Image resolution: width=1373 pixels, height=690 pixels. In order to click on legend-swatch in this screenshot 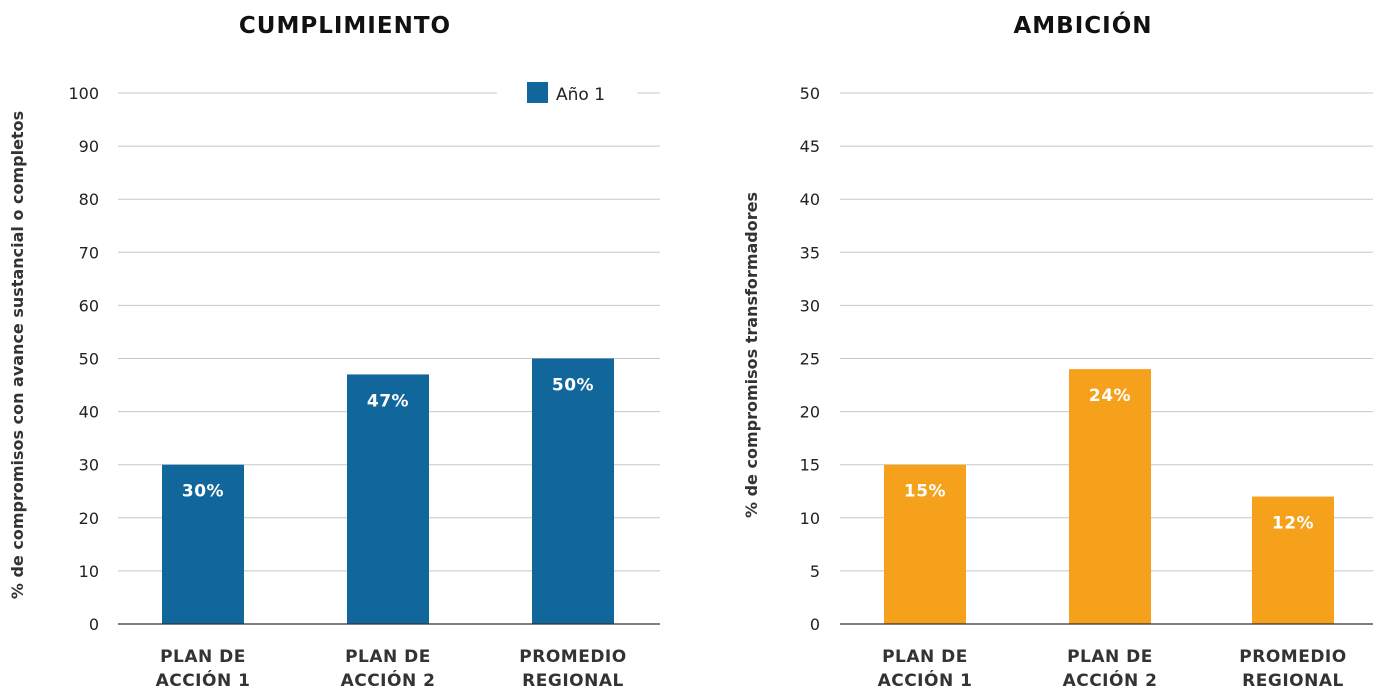, I will do `click(537, 92)`.